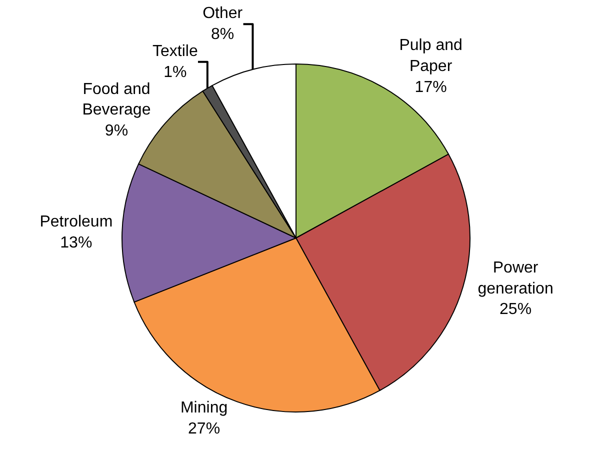  I want to click on data-label: 27%, so click(204, 429).